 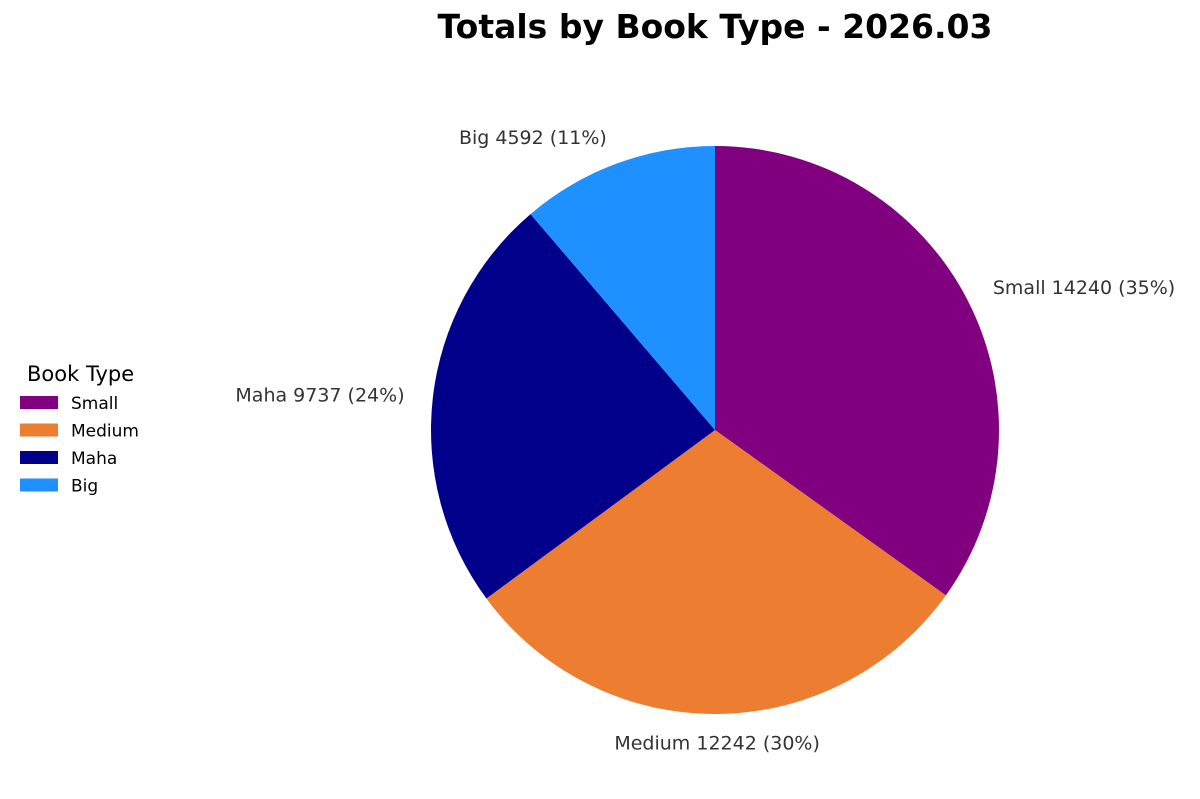 What do you see at coordinates (79, 445) in the screenshot?
I see `legend-items: Small Medium Maha Big` at bounding box center [79, 445].